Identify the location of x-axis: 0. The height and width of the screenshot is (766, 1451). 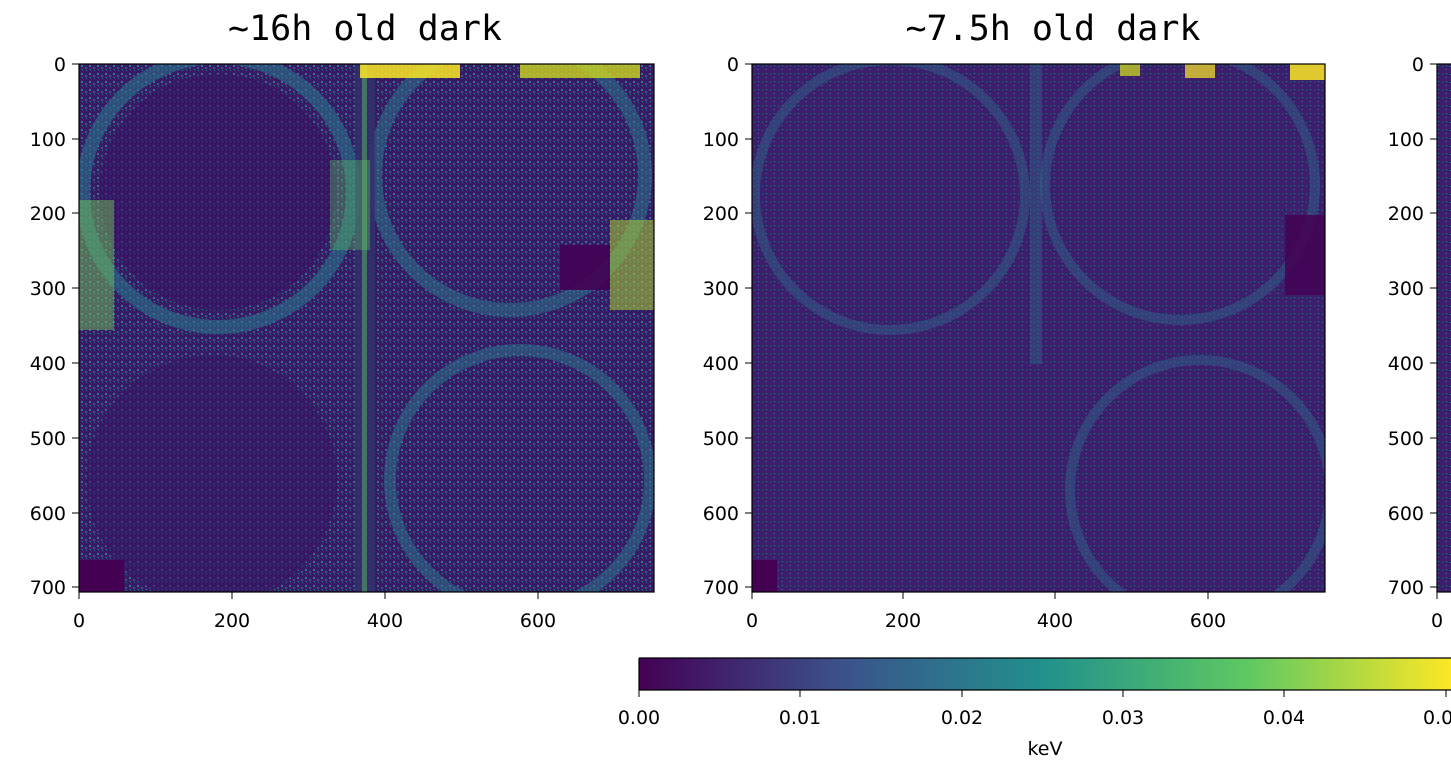
(1437, 612).